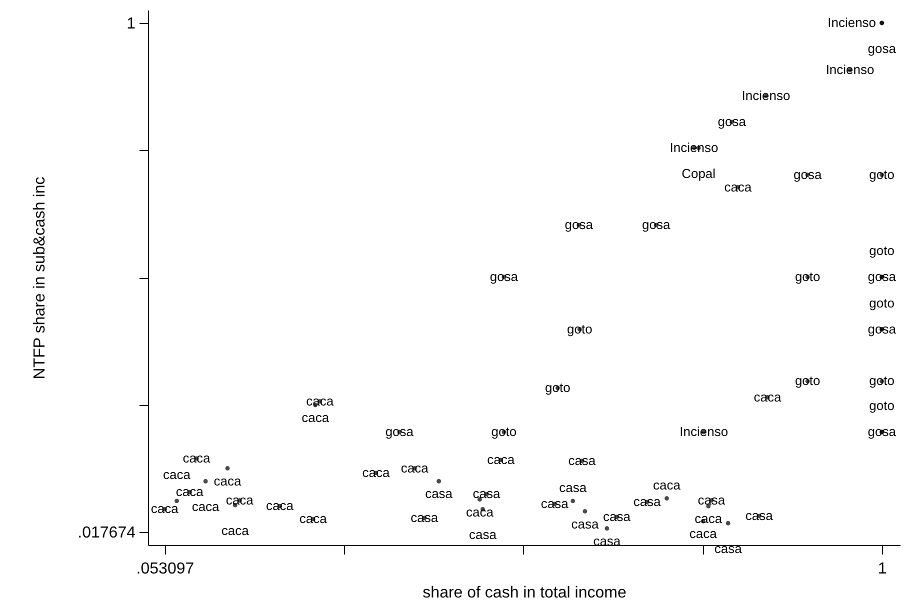 This screenshot has height=607, width=914. I want to click on x-tick-label: .053097, so click(165, 569).